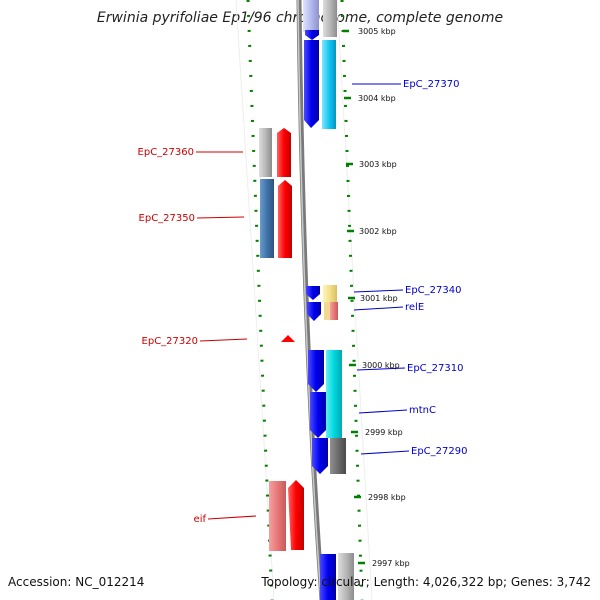 Image resolution: width=600 pixels, height=600 pixels. Describe the element at coordinates (76, 582) in the screenshot. I see `accession-text: Accession: NC_012214` at that location.